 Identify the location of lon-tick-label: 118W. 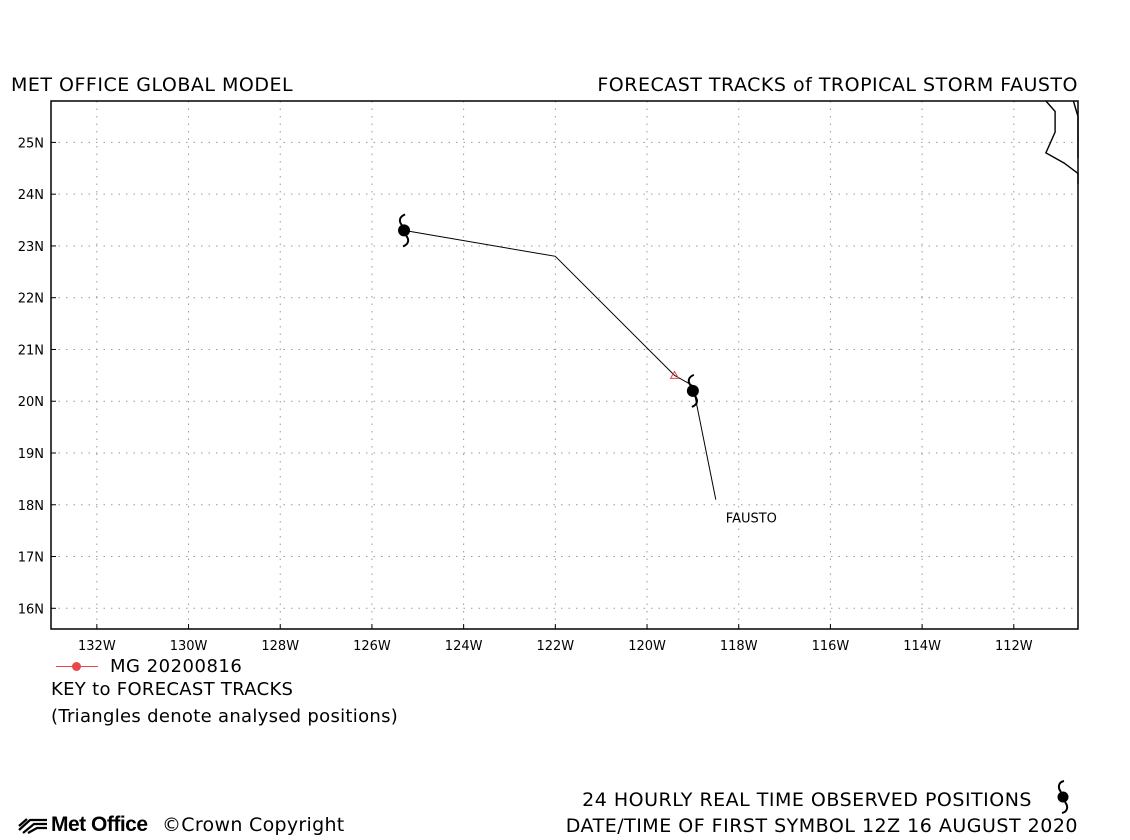
(739, 646).